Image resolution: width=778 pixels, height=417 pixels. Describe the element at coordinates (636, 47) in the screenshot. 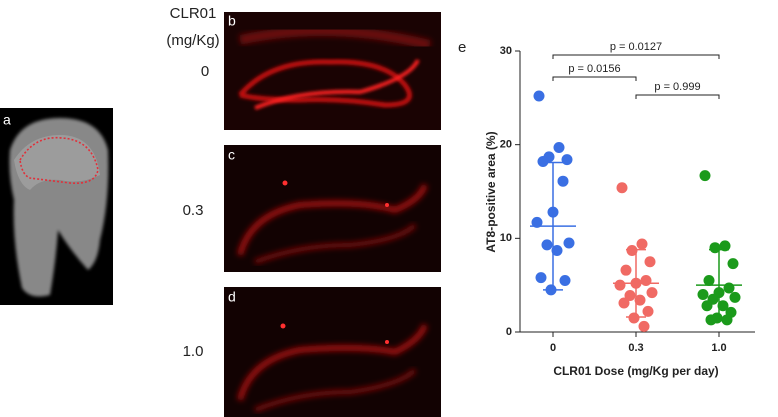

I see `p-value: p = 0.0127` at that location.